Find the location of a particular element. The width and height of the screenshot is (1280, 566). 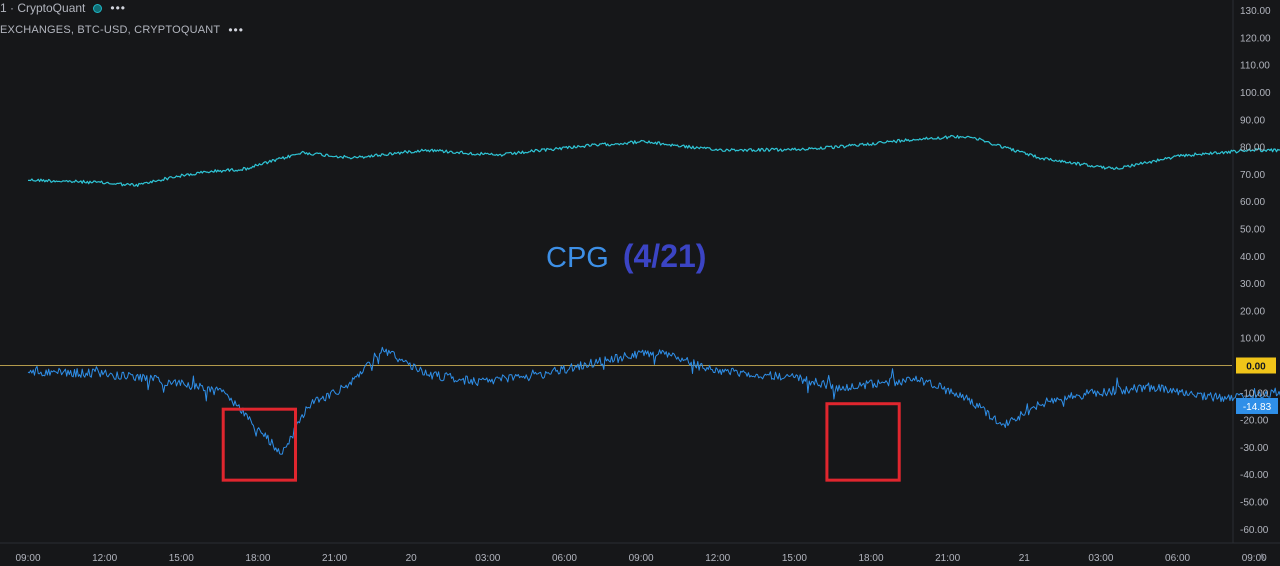

last-value-label: -14.83 is located at coordinates (1257, 407).